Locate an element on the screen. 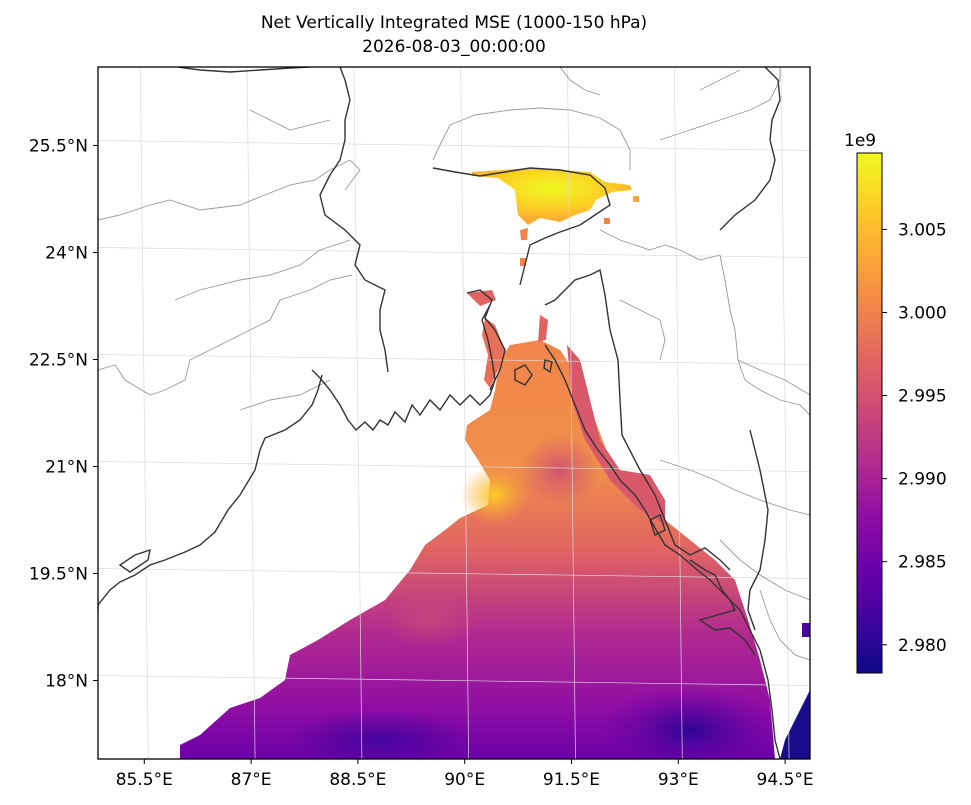 The image size is (971, 805). delta-inner is located at coordinates (486, 340).